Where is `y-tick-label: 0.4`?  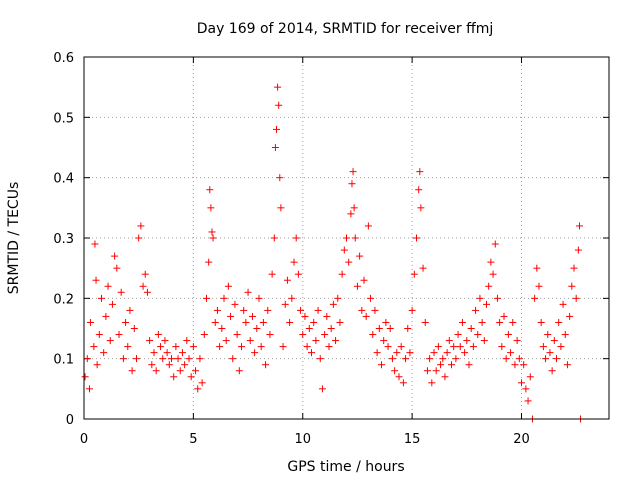 y-tick-label: 0.4 is located at coordinates (63, 179).